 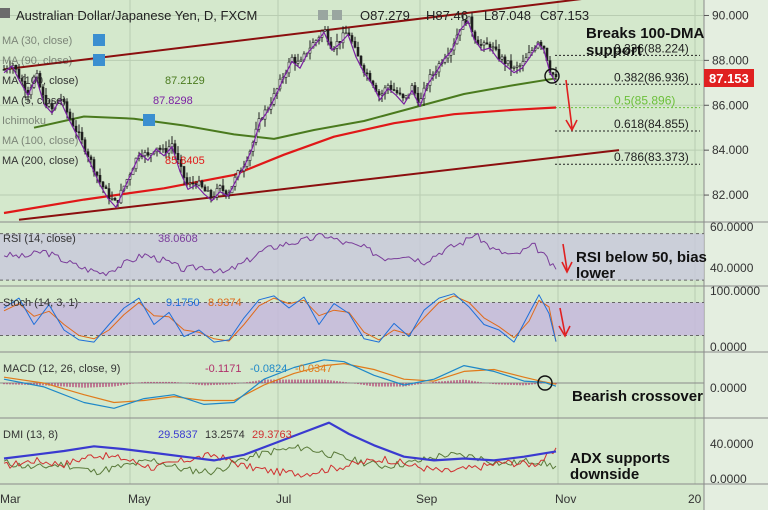 I want to click on time-label-may: May, so click(x=139, y=499).